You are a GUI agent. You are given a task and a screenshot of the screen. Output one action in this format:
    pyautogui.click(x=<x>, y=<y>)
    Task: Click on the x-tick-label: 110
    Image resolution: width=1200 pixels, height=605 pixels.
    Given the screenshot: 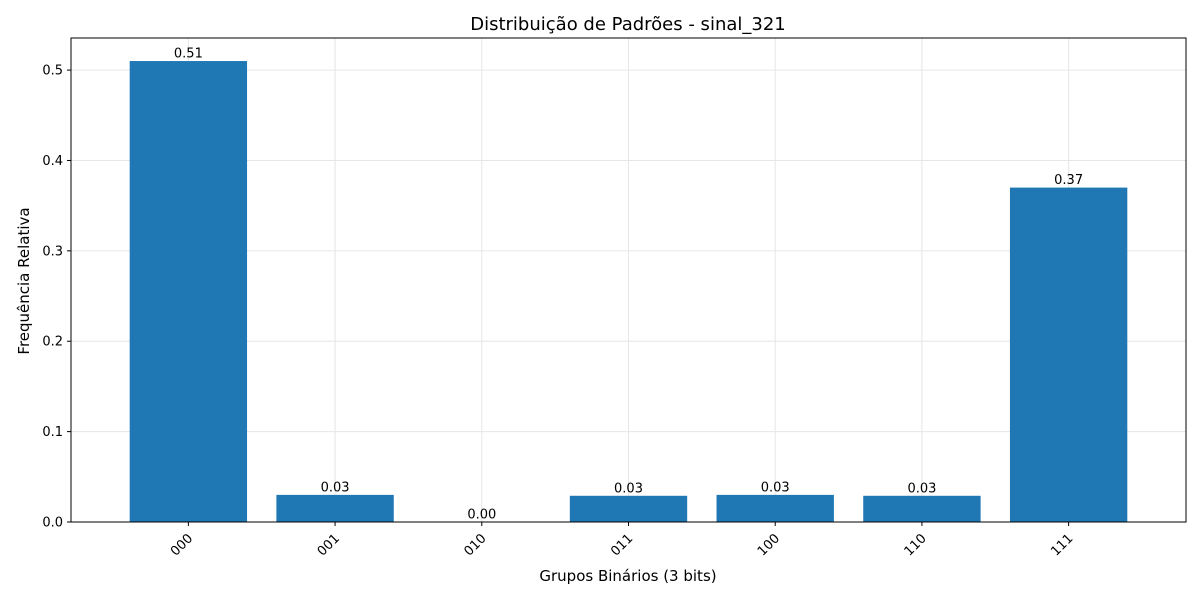 What is the action you would take?
    pyautogui.click(x=916, y=545)
    